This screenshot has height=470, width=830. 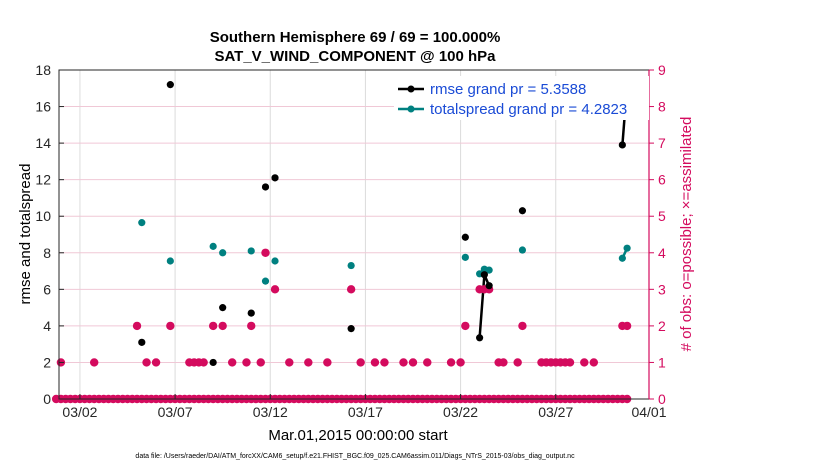 What do you see at coordinates (358, 435) in the screenshot?
I see `x-axis-label: Mar.01,2015 00:00:00 start` at bounding box center [358, 435].